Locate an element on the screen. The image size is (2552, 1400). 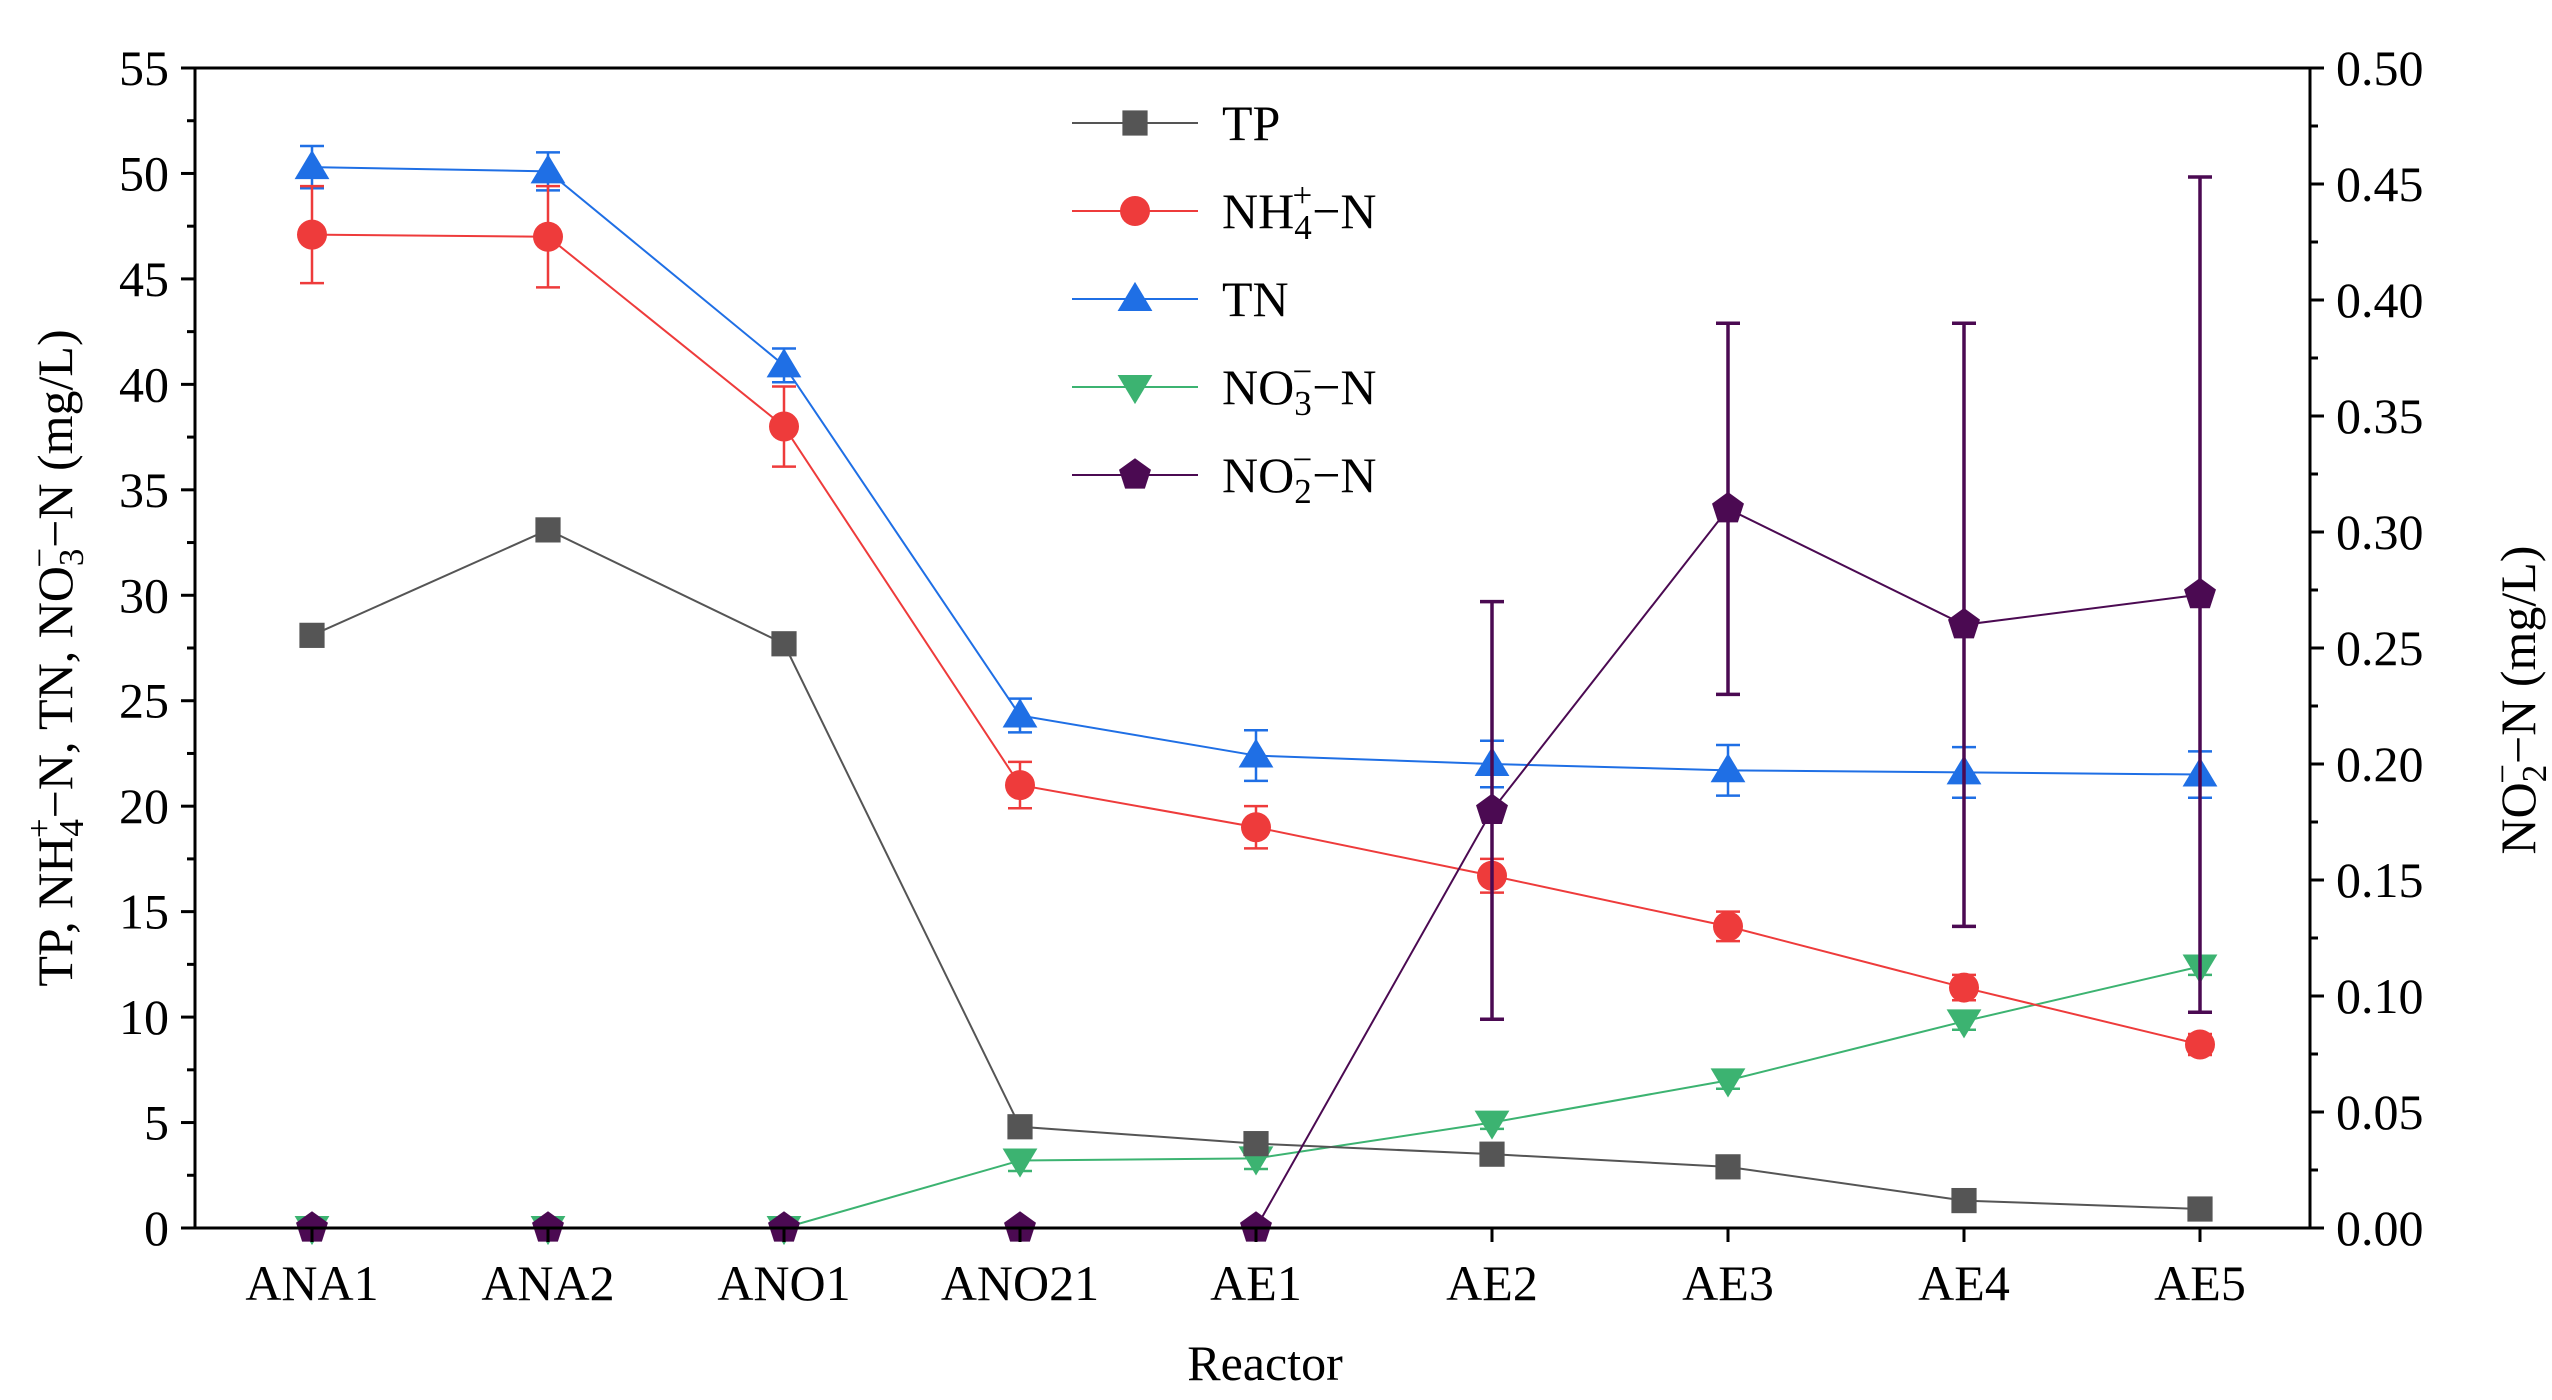
legend-entry-no3-n: NO3−−N is located at coordinates (1224, 387).